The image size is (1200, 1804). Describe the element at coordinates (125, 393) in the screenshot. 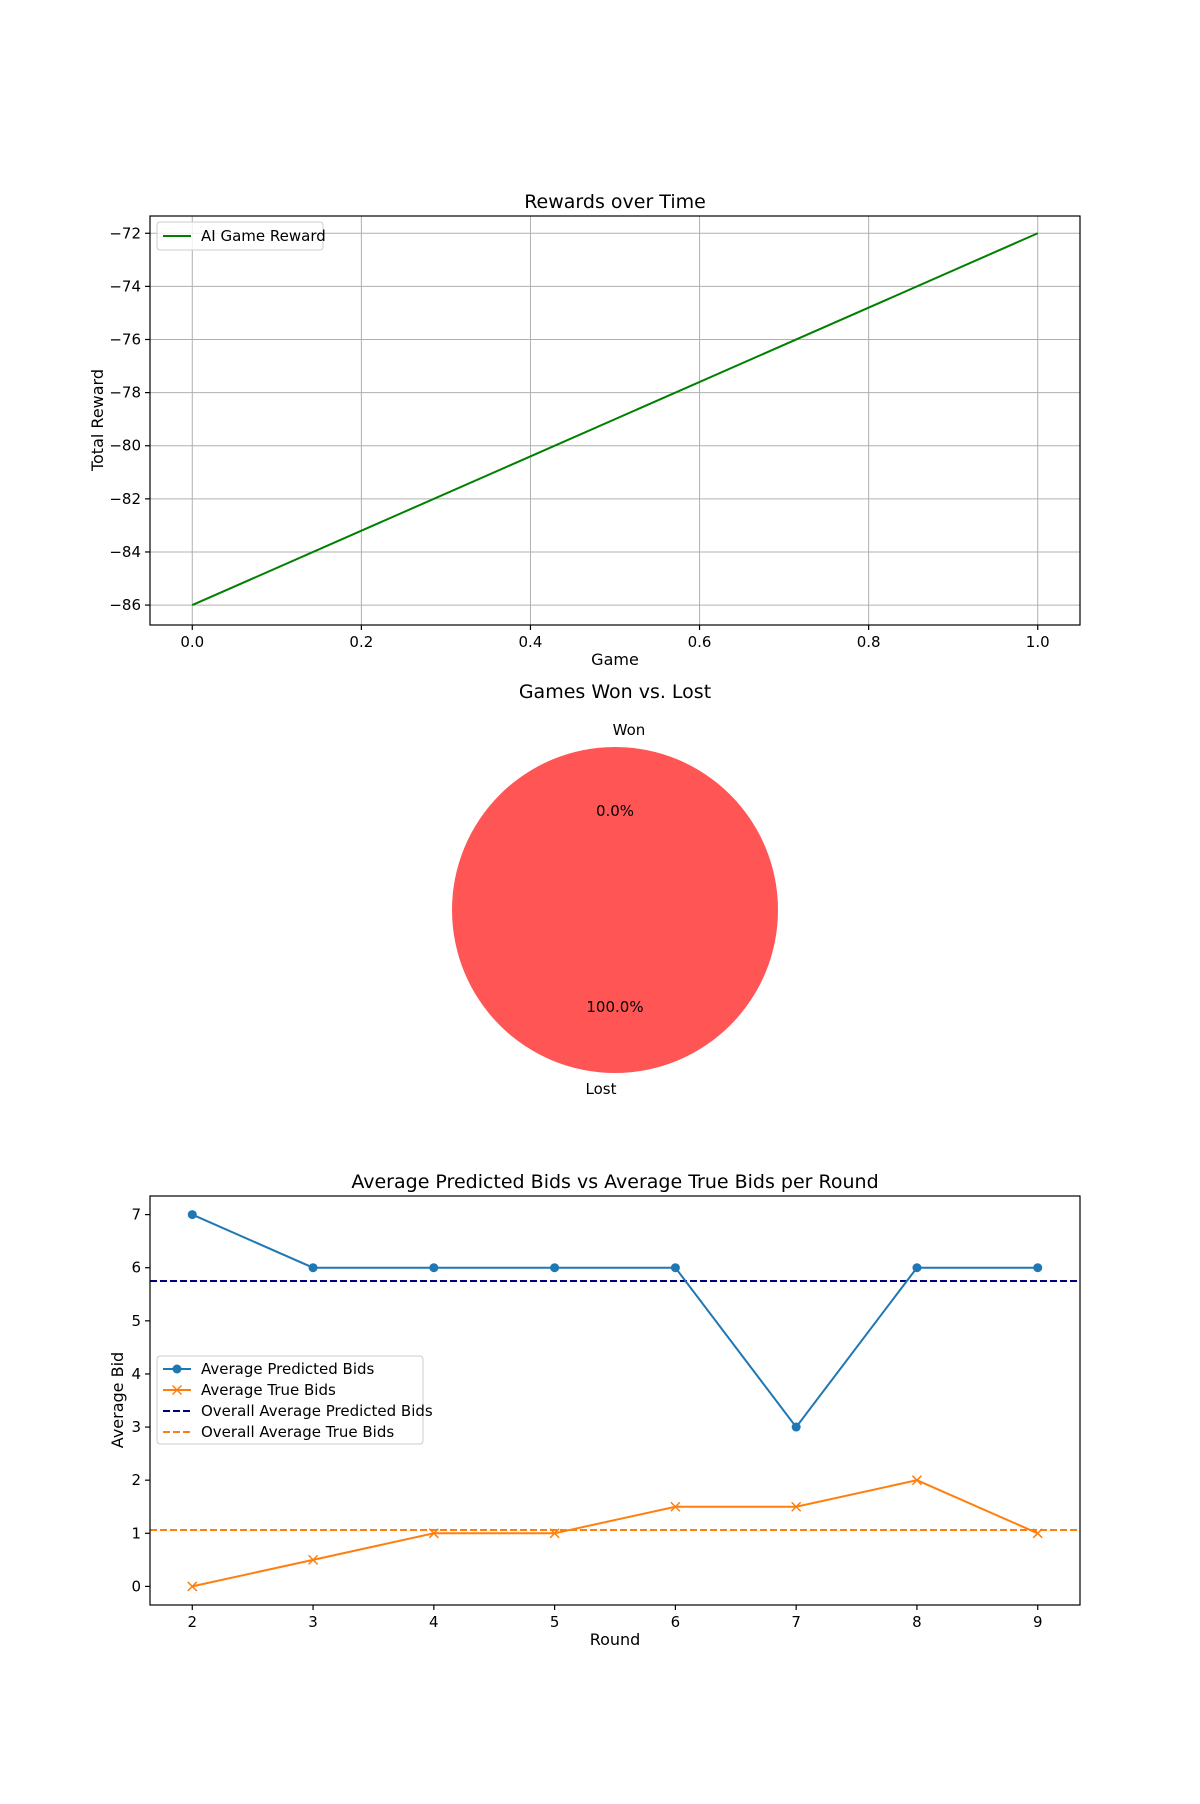

I see `y-tick-label: −78` at that location.